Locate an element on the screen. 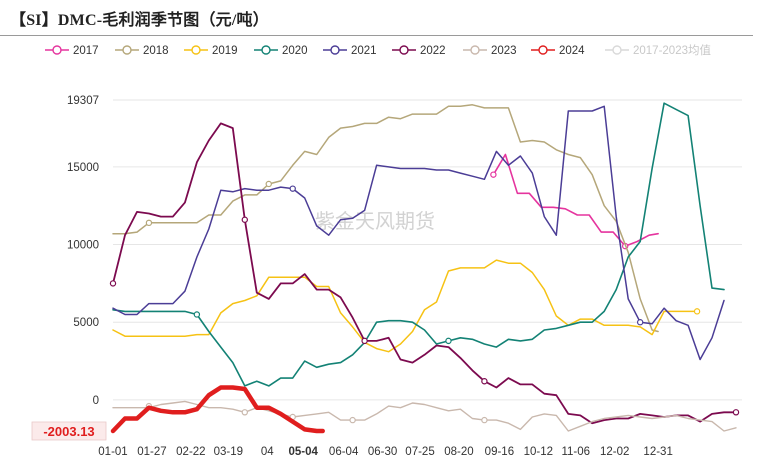 This screenshot has width=763, height=460. x-tick-label-06-30: 06-30 is located at coordinates (382, 452).